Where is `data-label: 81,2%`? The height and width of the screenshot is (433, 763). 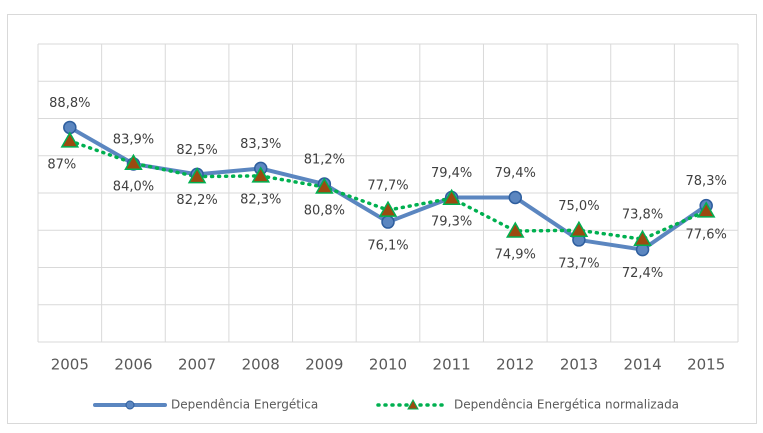 data-label: 81,2% is located at coordinates (324, 160).